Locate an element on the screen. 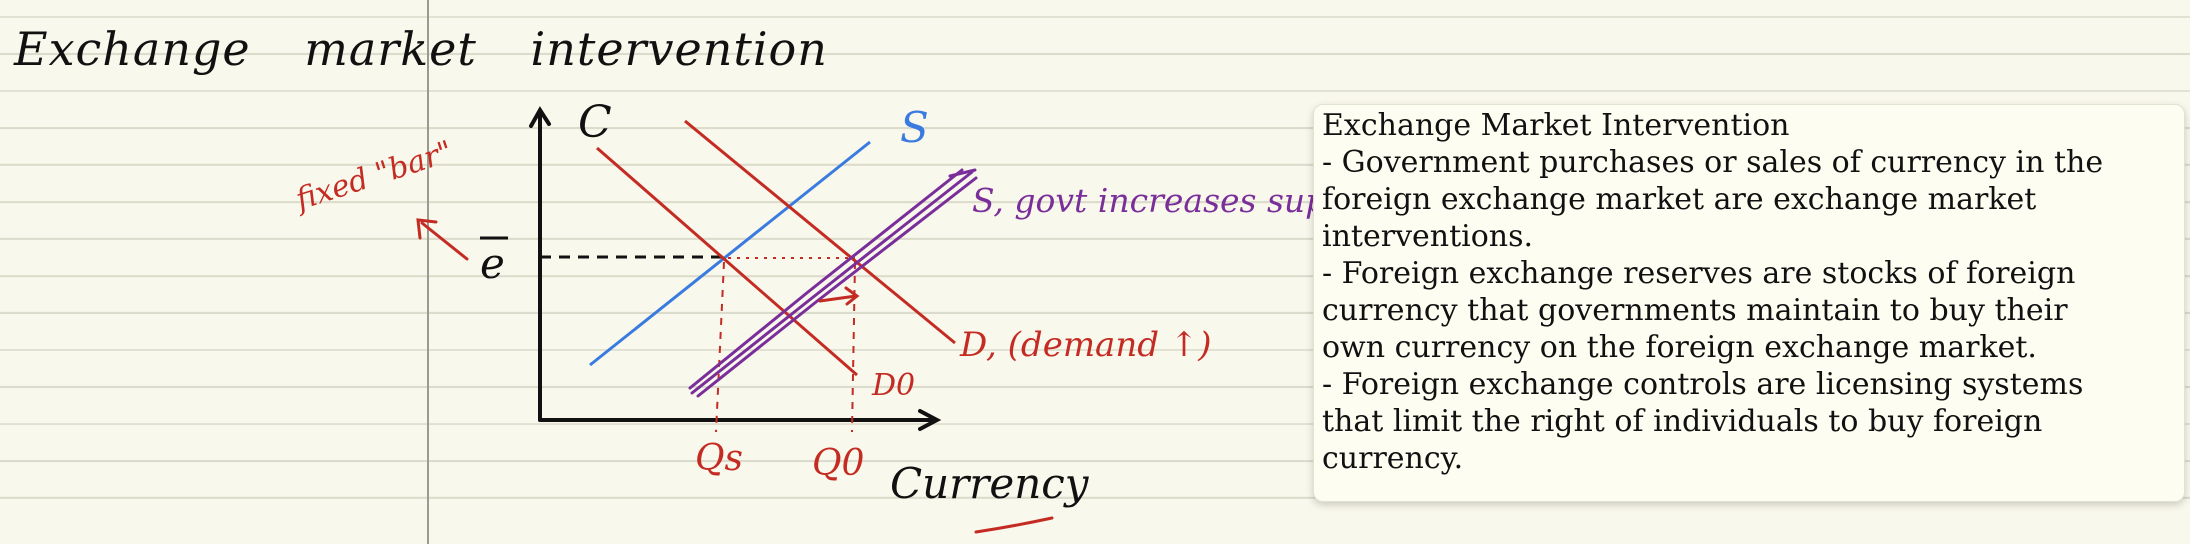  currency-underline is located at coordinates (1014, 525).